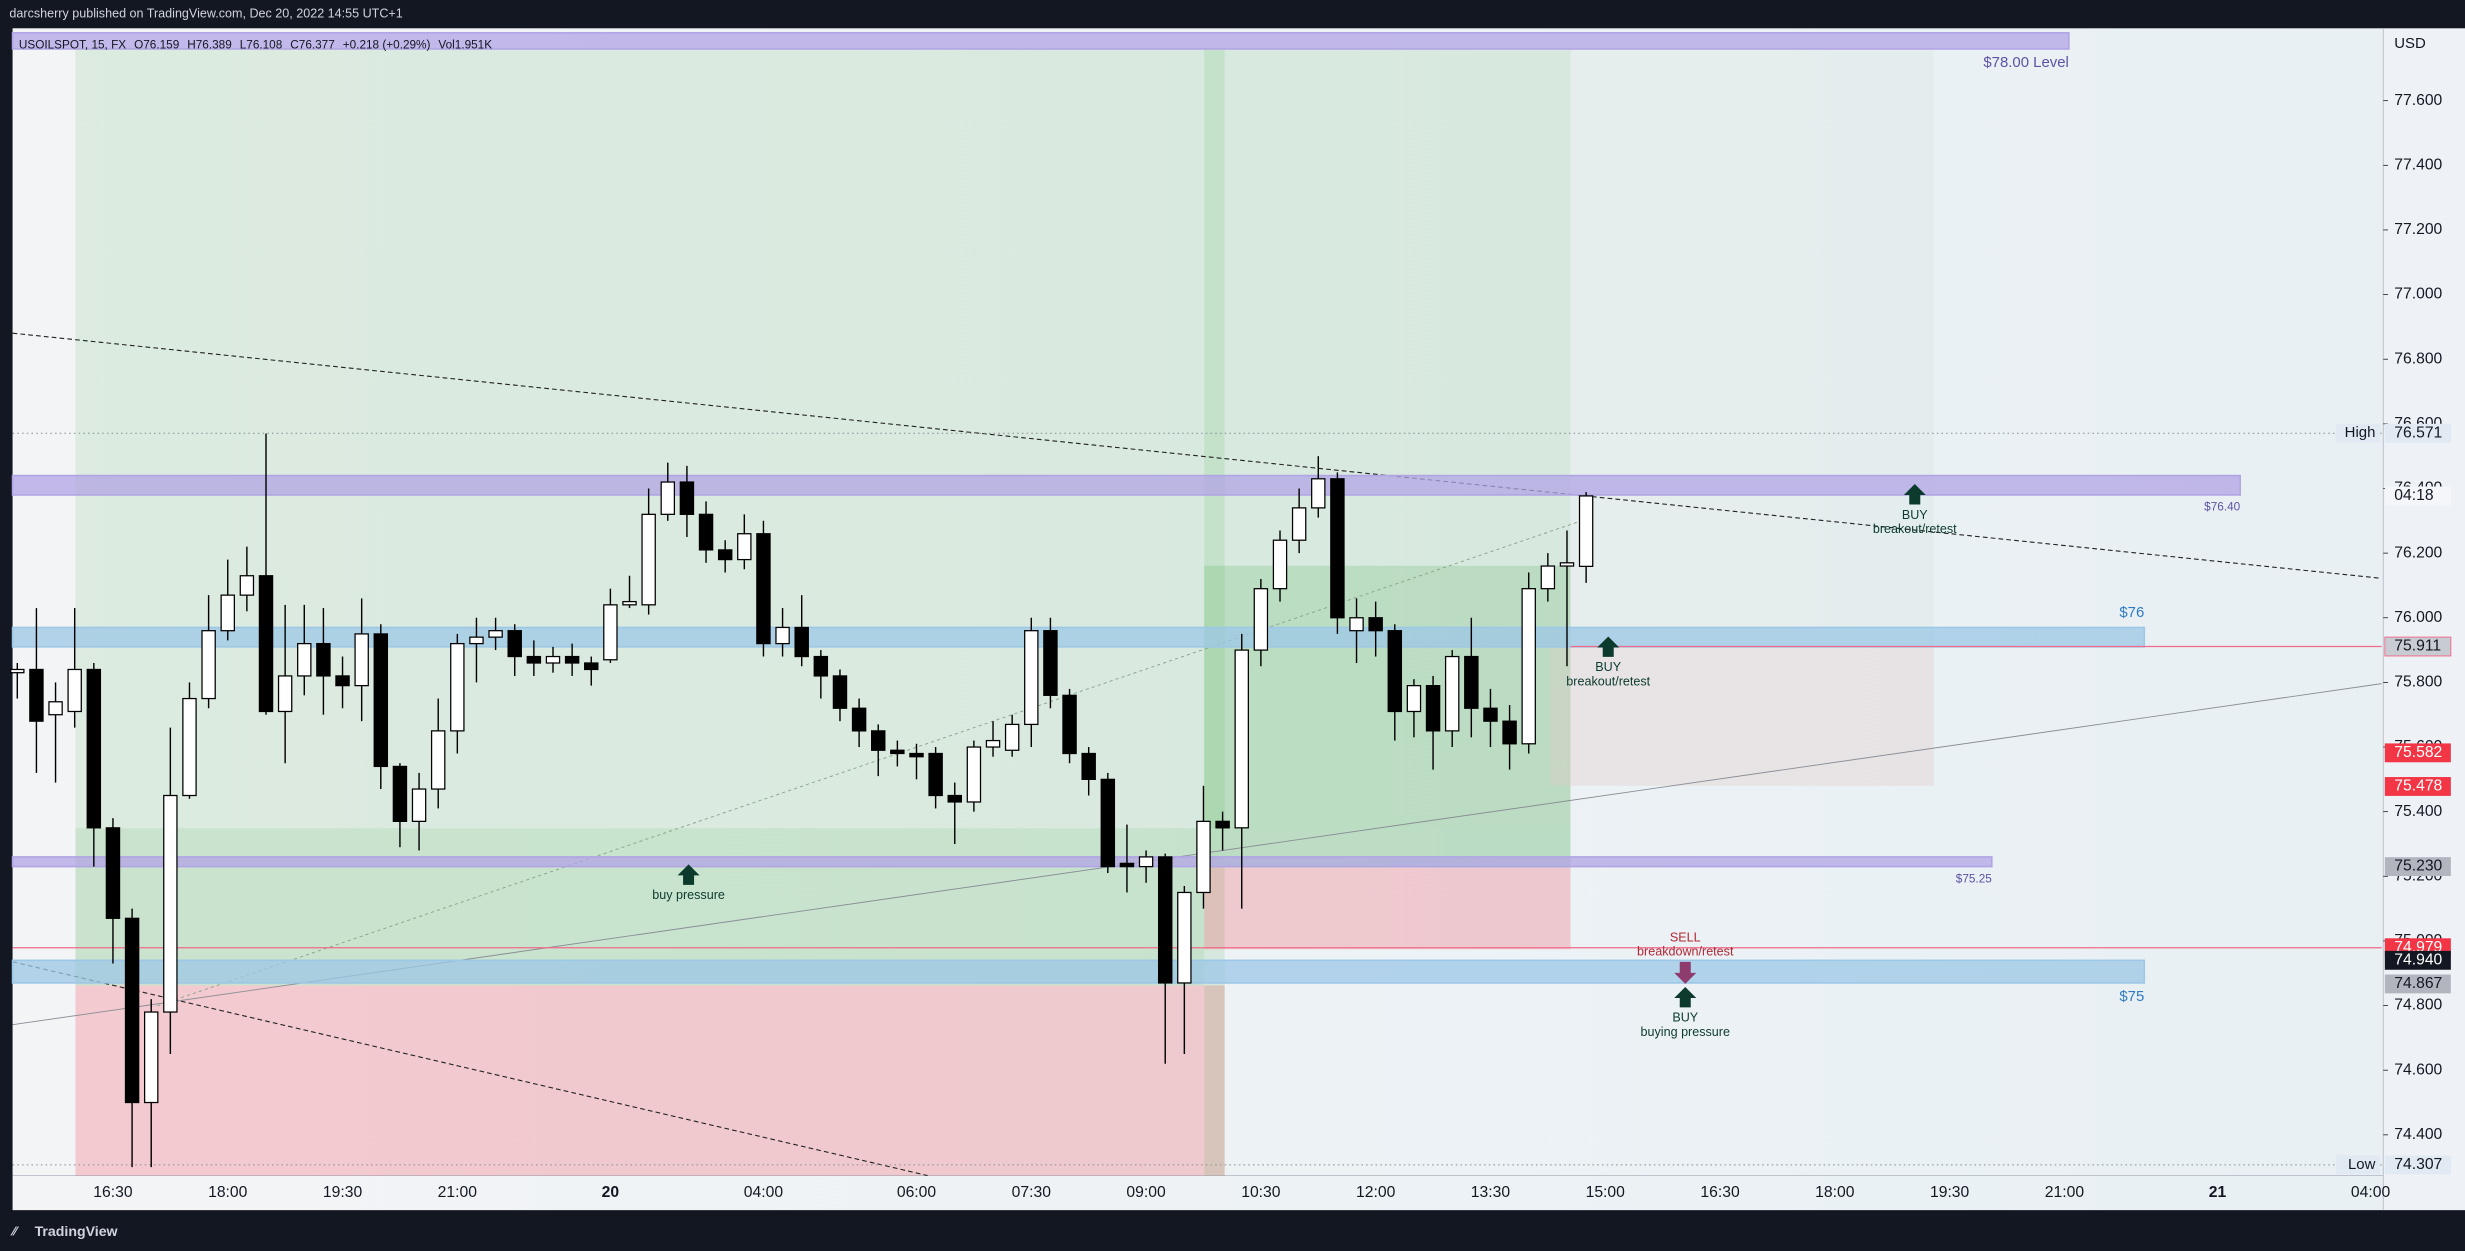 The image size is (2465, 1251). Describe the element at coordinates (2131, 612) in the screenshot. I see `zone-label: $76` at that location.